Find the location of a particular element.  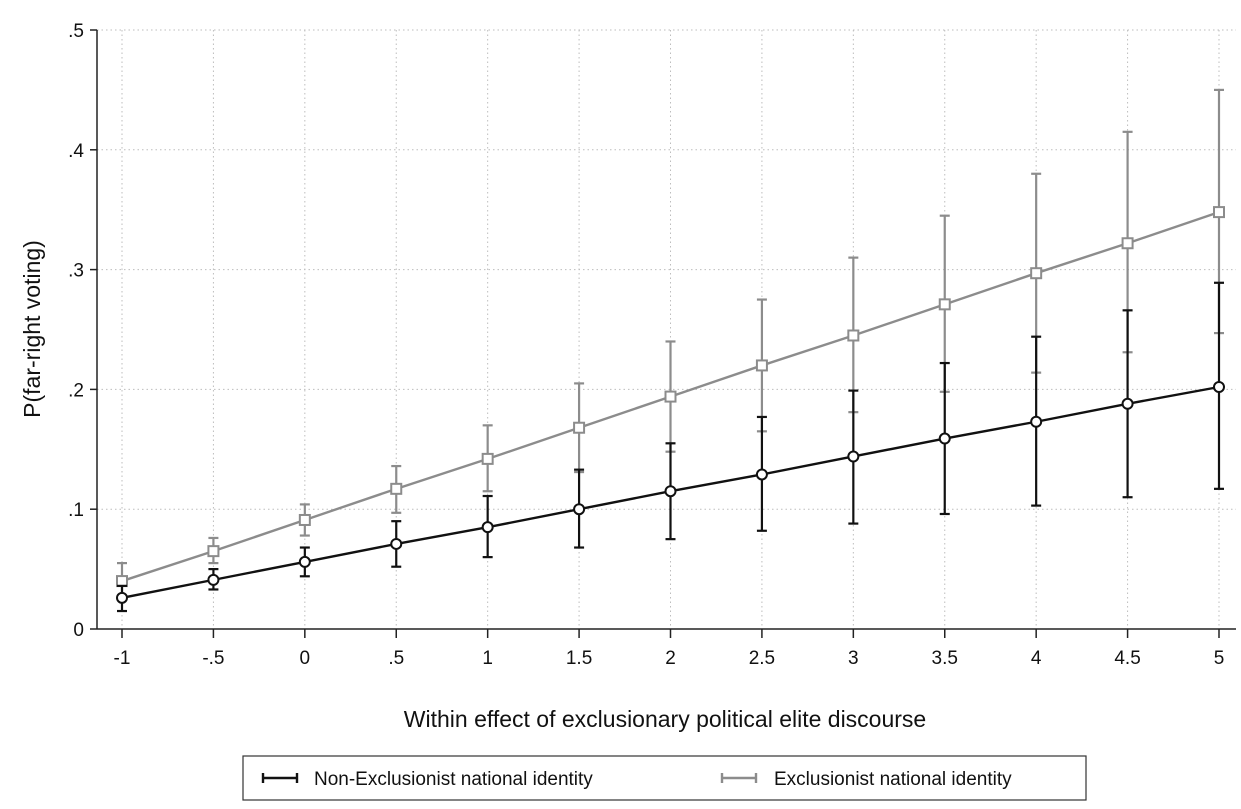

y-tick-label: .3 is located at coordinates (76, 271).